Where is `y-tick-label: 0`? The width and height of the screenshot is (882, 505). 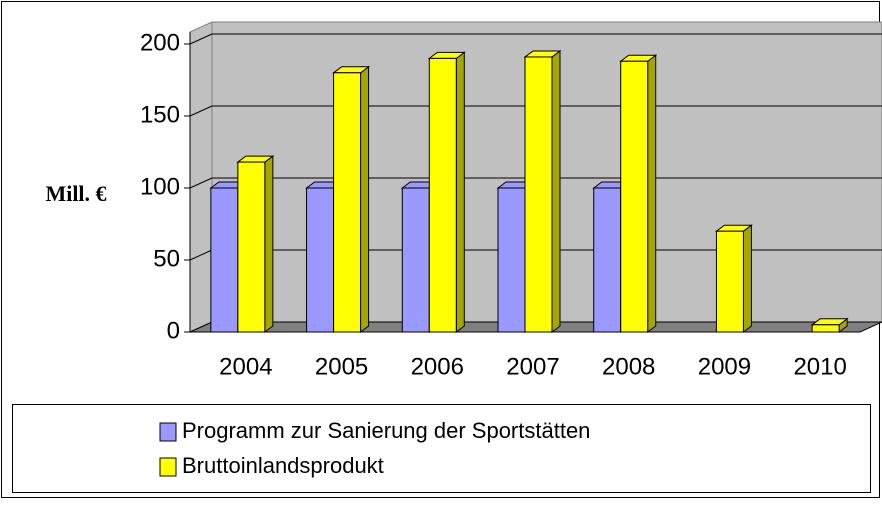 y-tick-label: 0 is located at coordinates (173, 330).